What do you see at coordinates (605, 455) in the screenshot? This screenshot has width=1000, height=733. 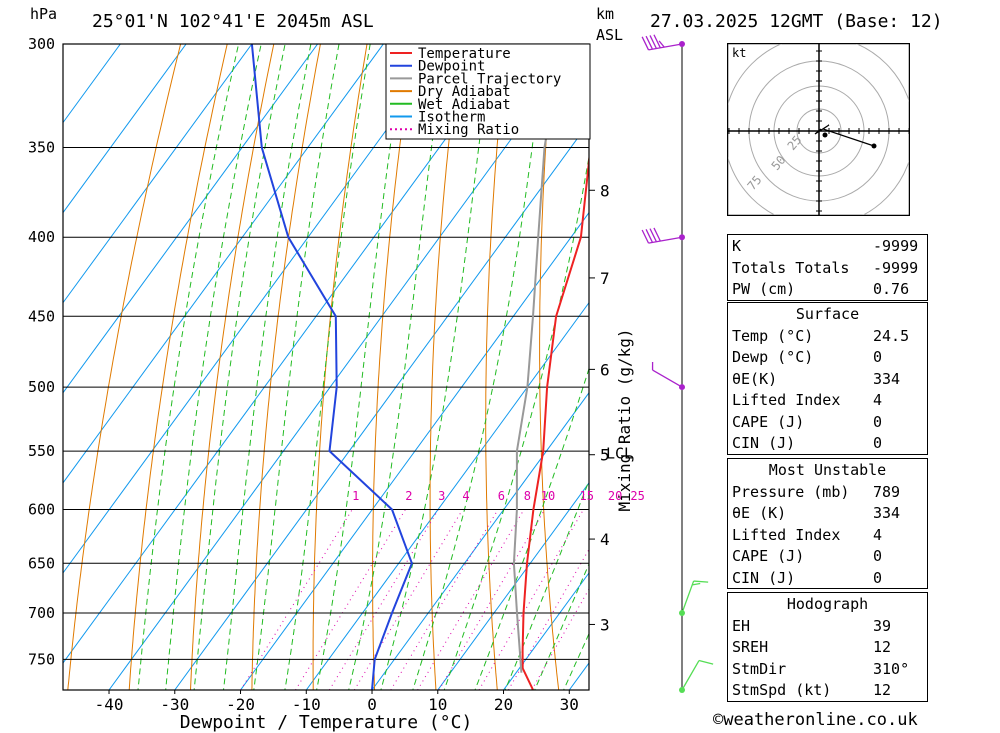 I see `km-tick-label: 5` at bounding box center [605, 455].